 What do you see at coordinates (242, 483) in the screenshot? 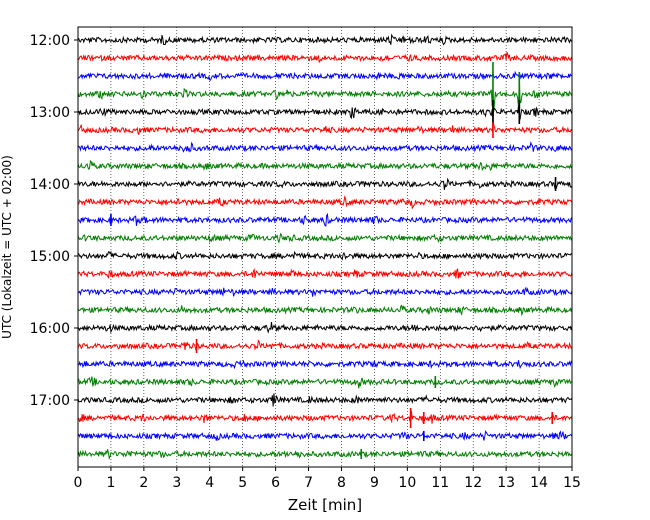
I see `x-tick-label-5: 5` at bounding box center [242, 483].